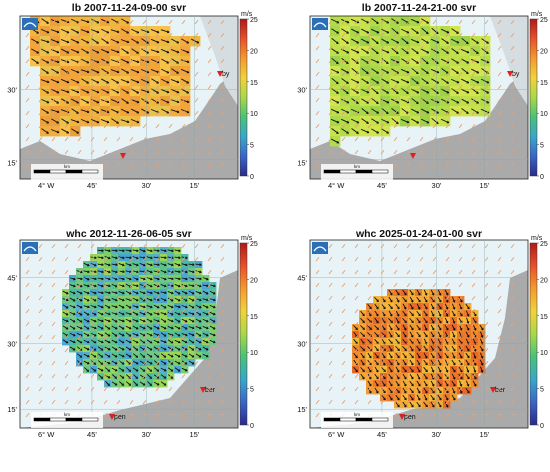 This screenshot has width=550, height=472. I want to click on logo-icon, so click(320, 24).